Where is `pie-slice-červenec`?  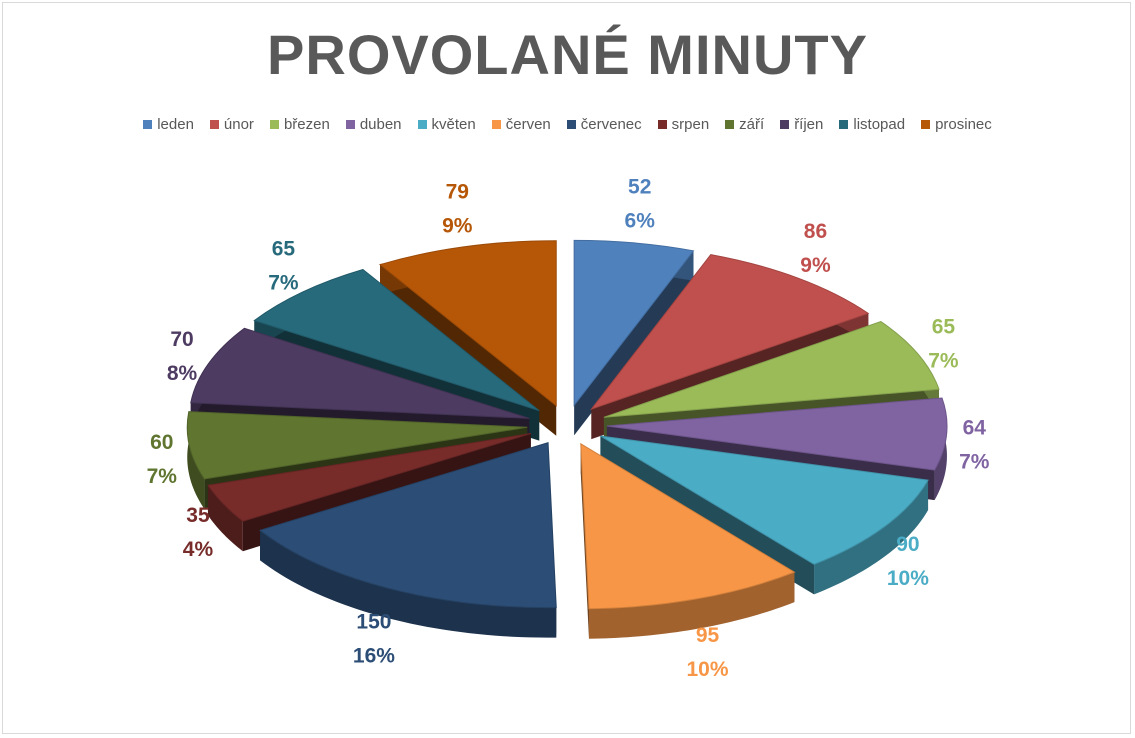
pie-slice-červenec is located at coordinates (407, 539).